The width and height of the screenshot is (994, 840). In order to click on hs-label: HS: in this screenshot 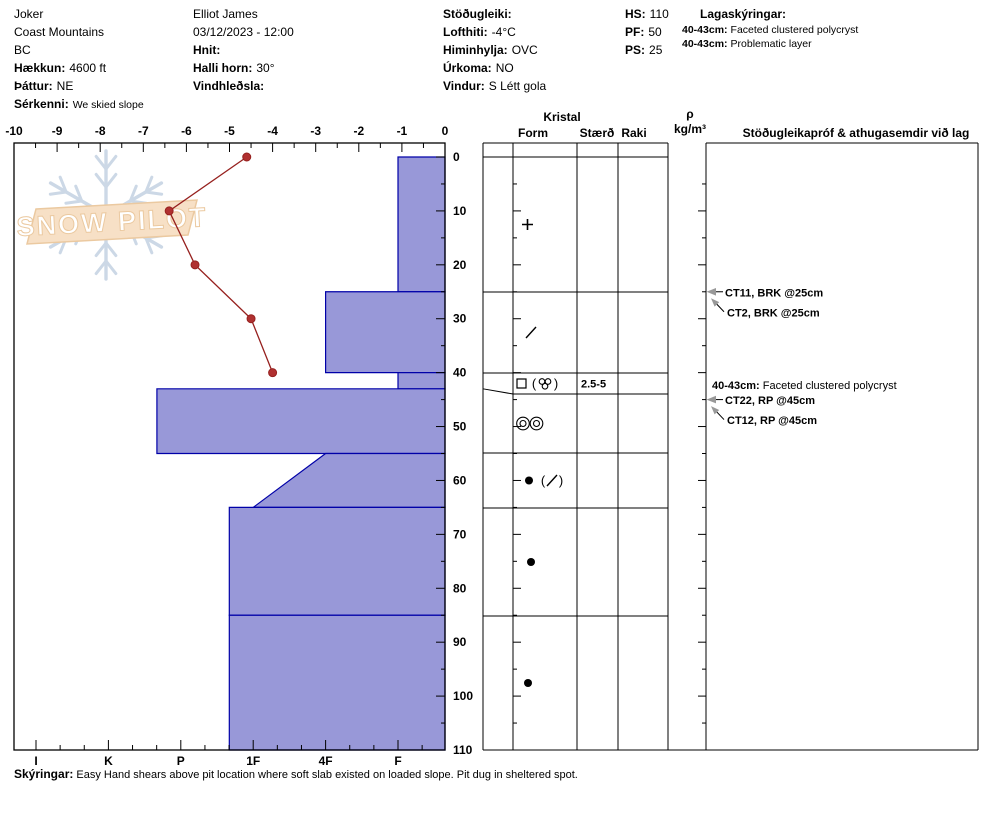, I will do `click(635, 14)`.